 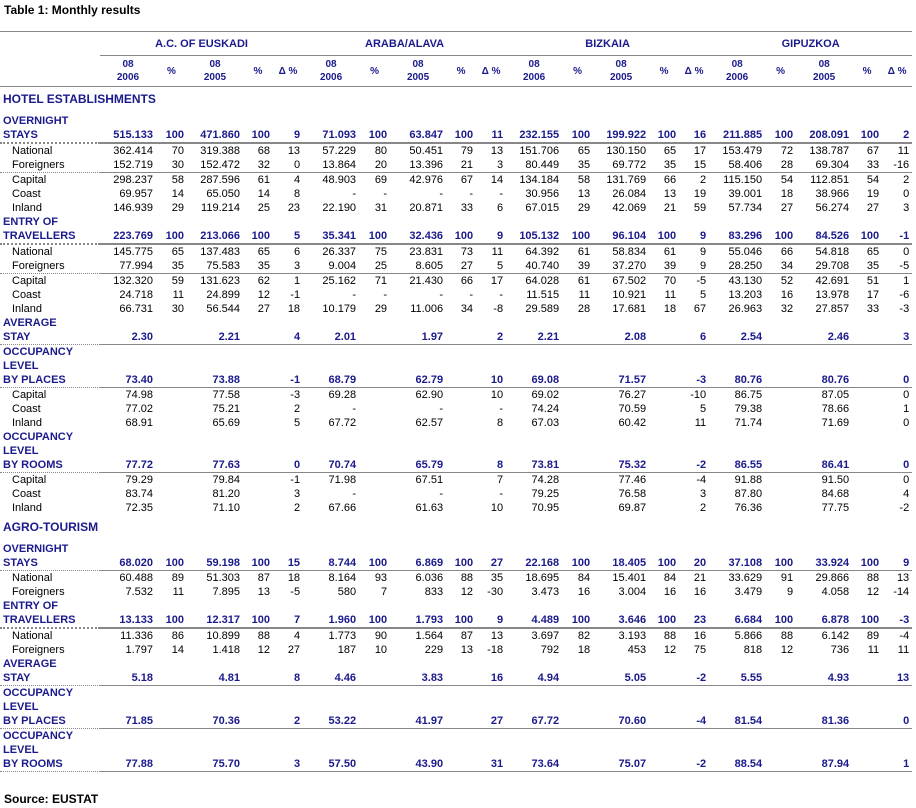 What do you see at coordinates (542, 281) in the screenshot?
I see `cell-bizkaia-08-2006: 64.028` at bounding box center [542, 281].